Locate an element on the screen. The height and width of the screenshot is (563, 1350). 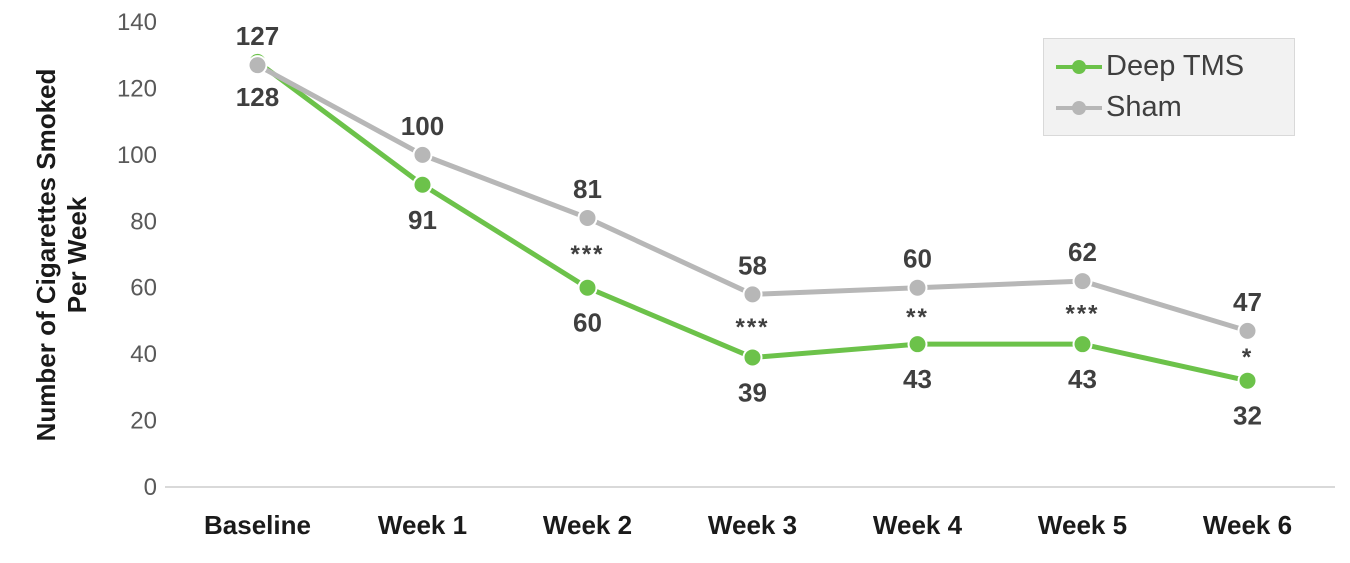
legend-label-deep-tms: Deep TMS is located at coordinates (1175, 66).